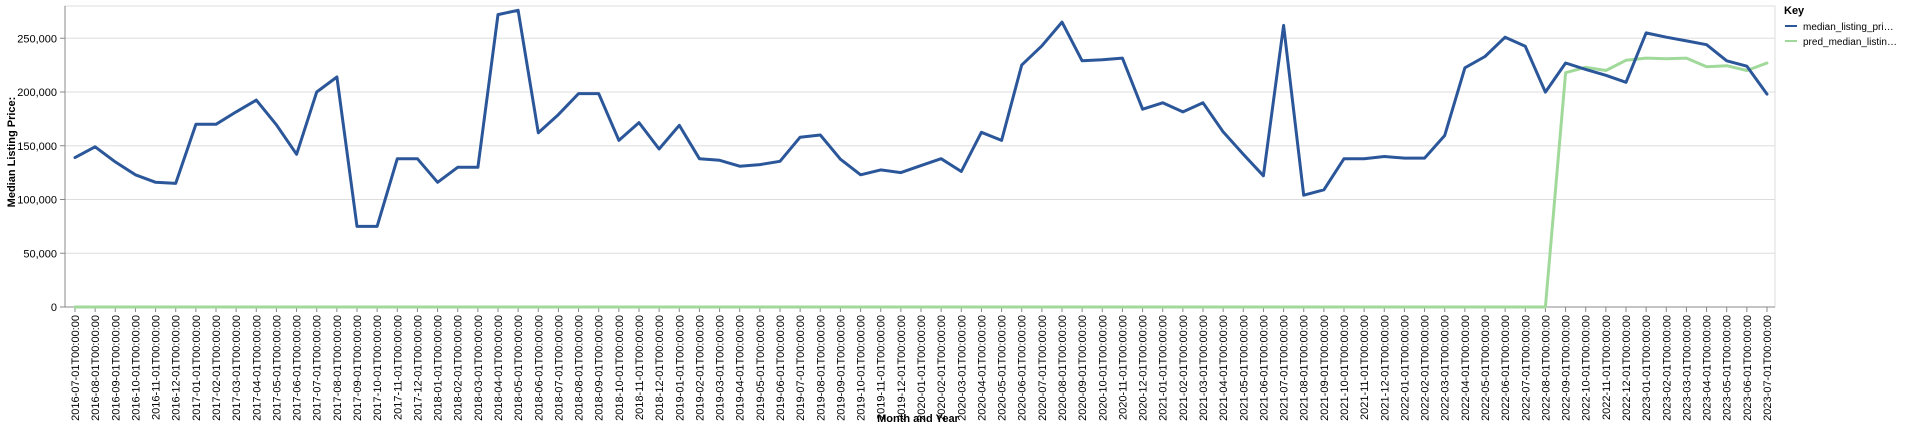 This screenshot has height=429, width=1920. Describe the element at coordinates (1506, 368) in the screenshot. I see `x-tick-label: 2022-06-01T00:00:00` at that location.